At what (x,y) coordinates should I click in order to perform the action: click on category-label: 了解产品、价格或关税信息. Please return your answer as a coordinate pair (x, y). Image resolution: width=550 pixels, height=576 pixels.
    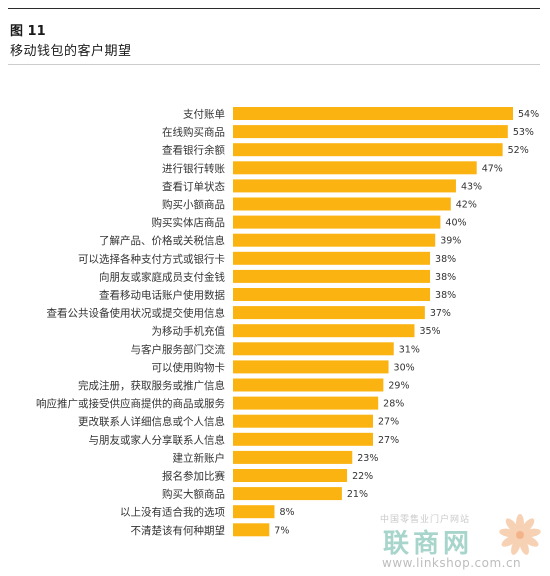
    Looking at the image, I should click on (162, 240).